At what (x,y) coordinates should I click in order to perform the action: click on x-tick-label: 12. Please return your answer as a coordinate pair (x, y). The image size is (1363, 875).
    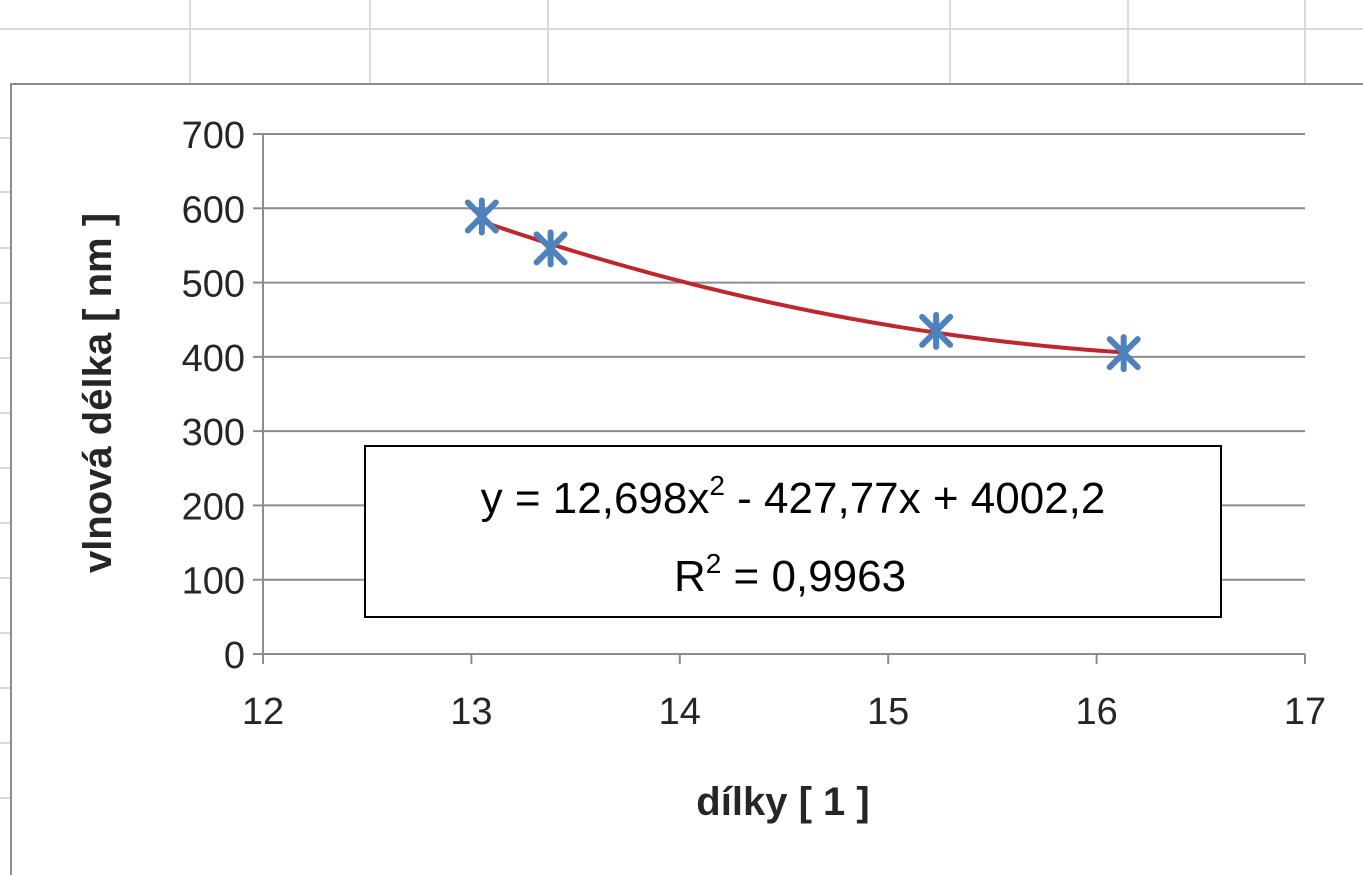
    Looking at the image, I should click on (263, 712).